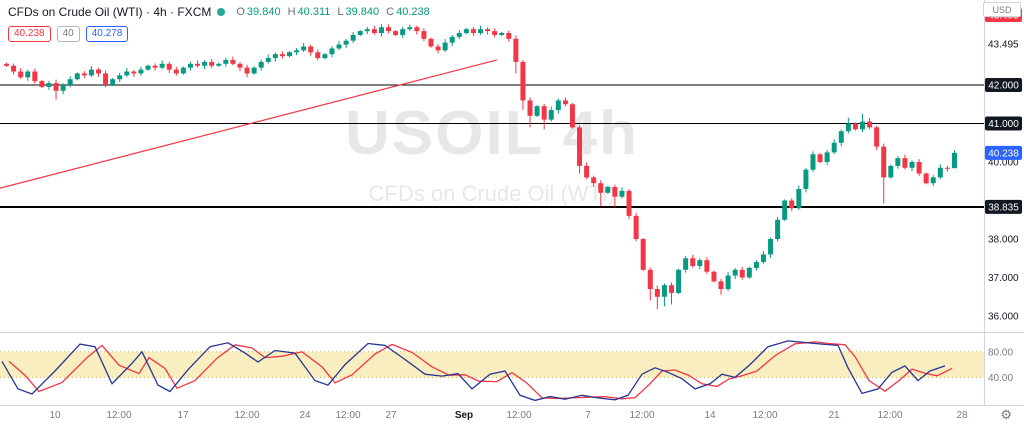 This screenshot has height=425, width=1024. Describe the element at coordinates (68, 34) in the screenshot. I see `price-label-level: 40` at that location.